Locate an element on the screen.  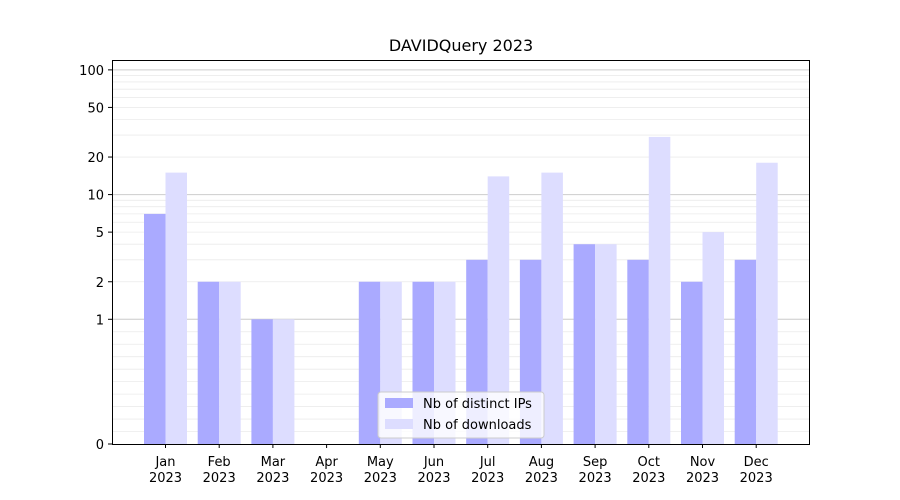
x-tick-label: Feb 2023 is located at coordinates (219, 470).